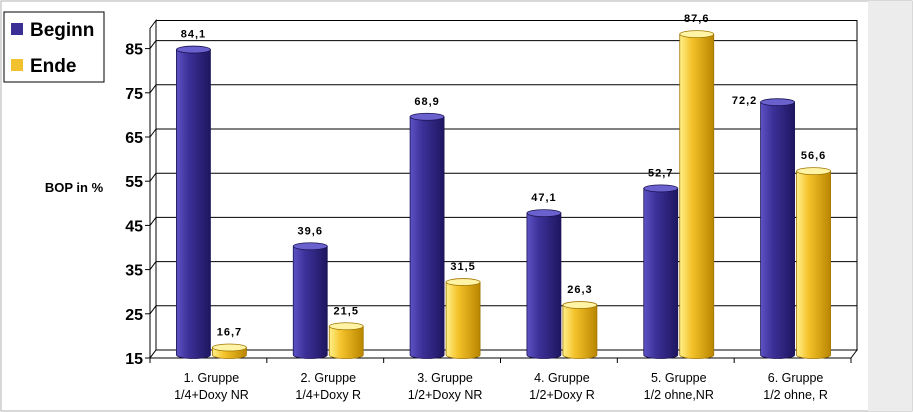 The height and width of the screenshot is (412, 913). Describe the element at coordinates (679, 378) in the screenshot. I see `x-category-label: 5. Gruppe` at that location.